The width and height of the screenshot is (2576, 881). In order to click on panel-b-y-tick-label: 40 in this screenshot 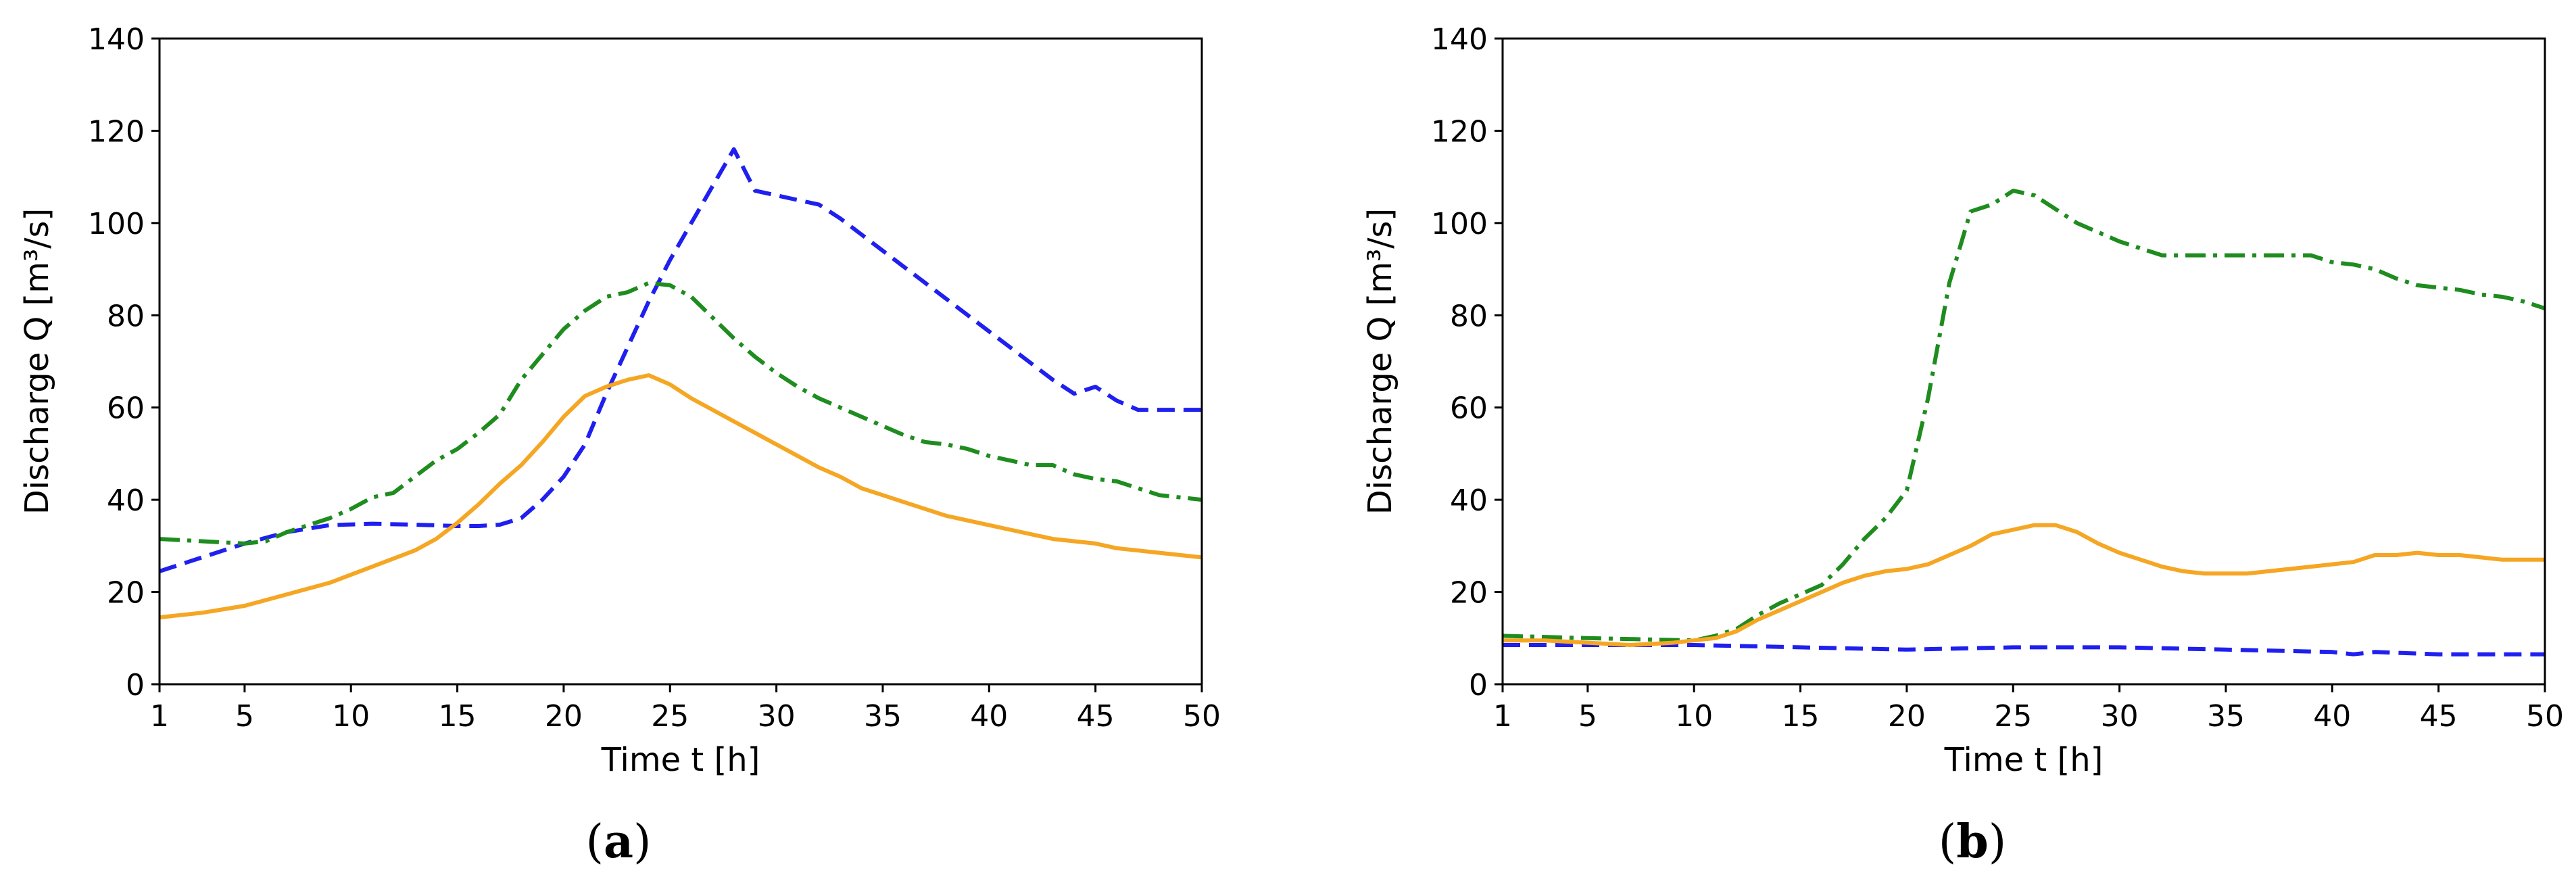, I will do `click(1469, 500)`.